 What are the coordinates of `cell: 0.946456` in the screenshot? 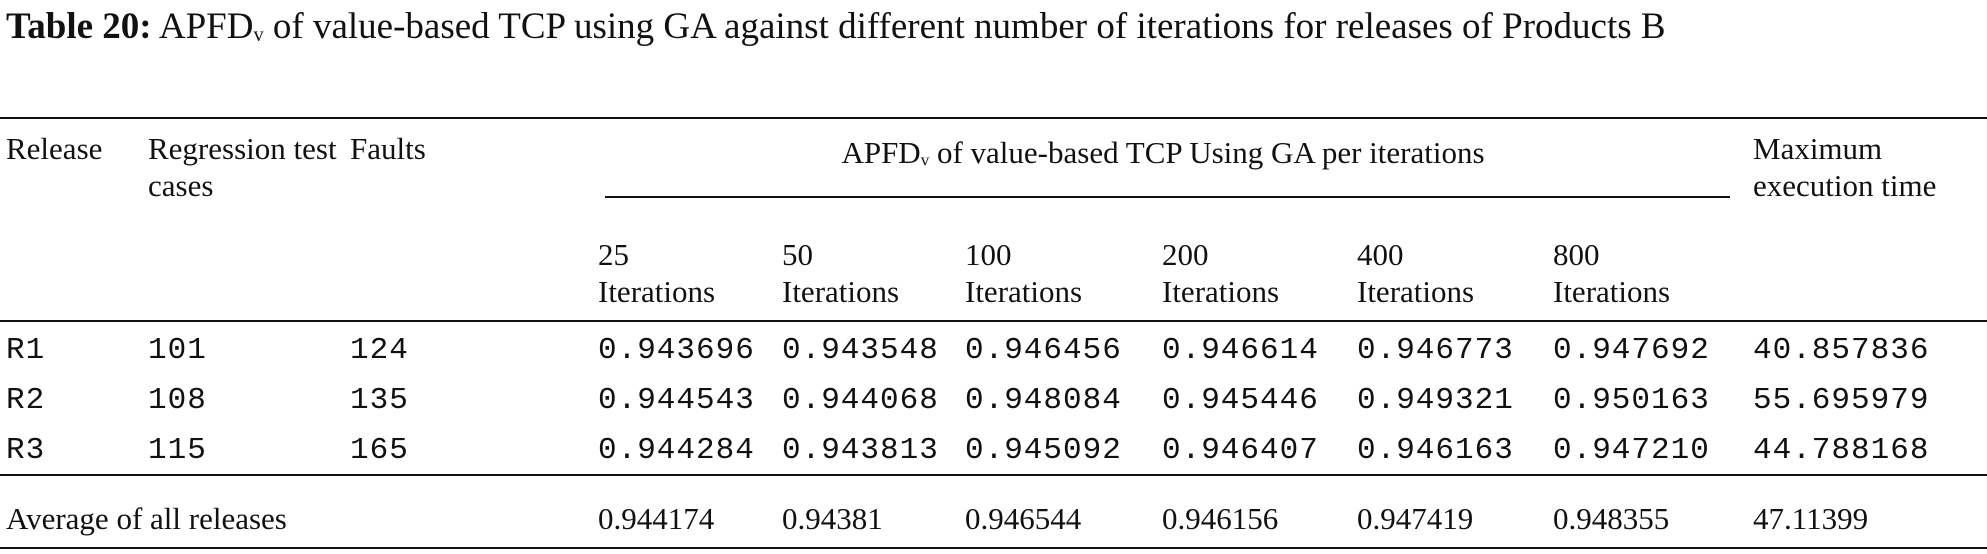 It's located at (1043, 350).